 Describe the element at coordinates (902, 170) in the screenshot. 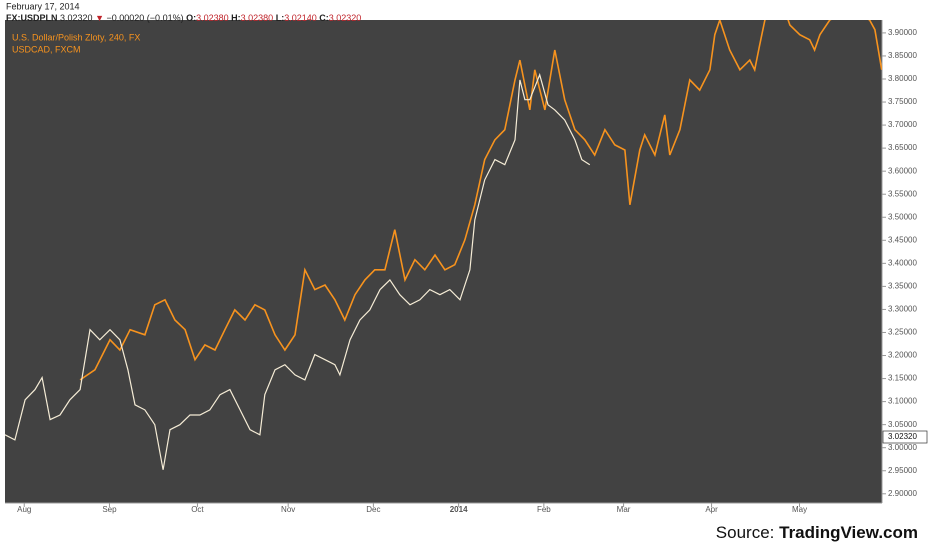

I see `y-tick-label: 3.60000` at that location.